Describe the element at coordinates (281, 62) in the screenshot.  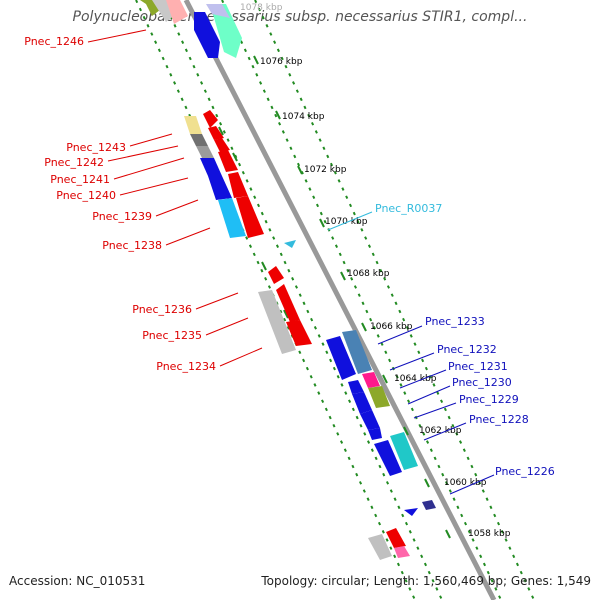
I see `ruler-label-1076: 1076 kbp` at that location.